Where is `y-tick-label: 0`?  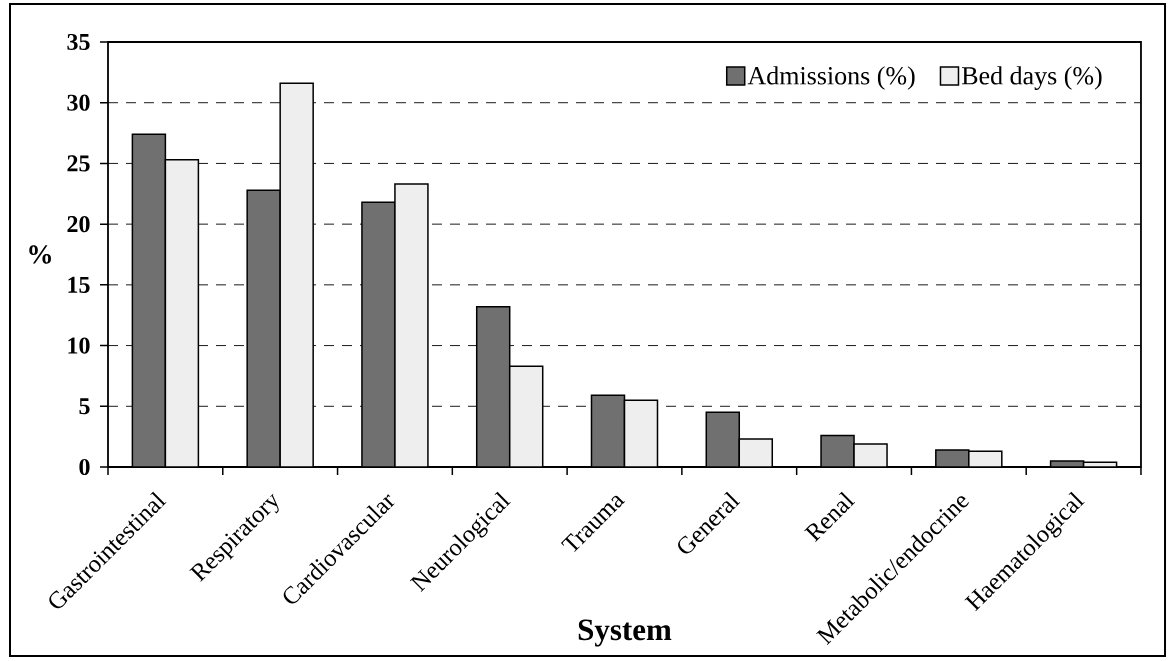 y-tick-label: 0 is located at coordinates (84, 467).